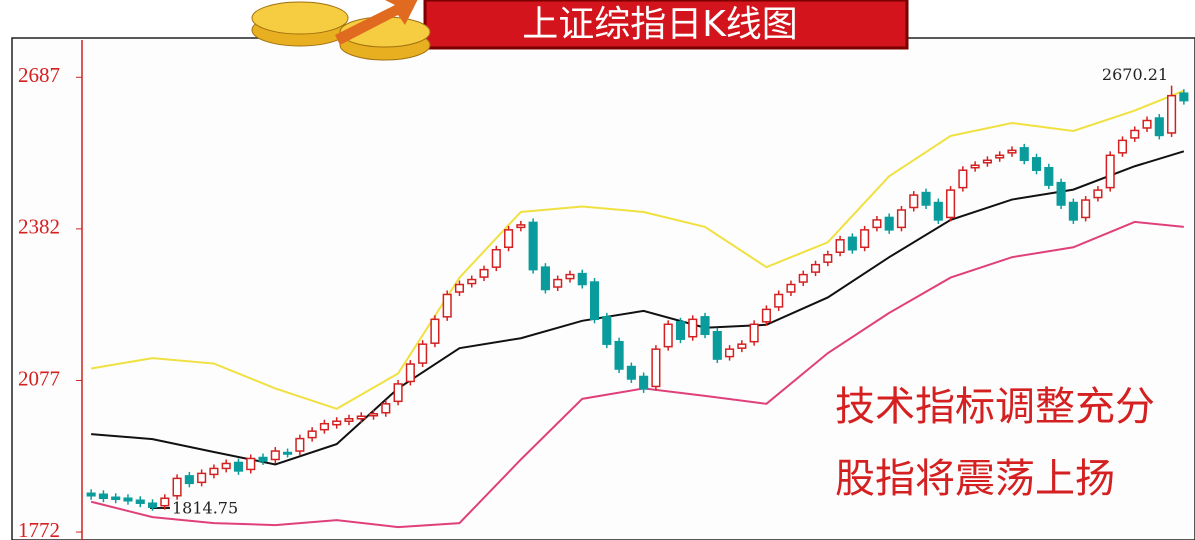 The height and width of the screenshot is (540, 1195). Describe the element at coordinates (660, 24) in the screenshot. I see `chart-title: 上证综指日K线图` at that location.